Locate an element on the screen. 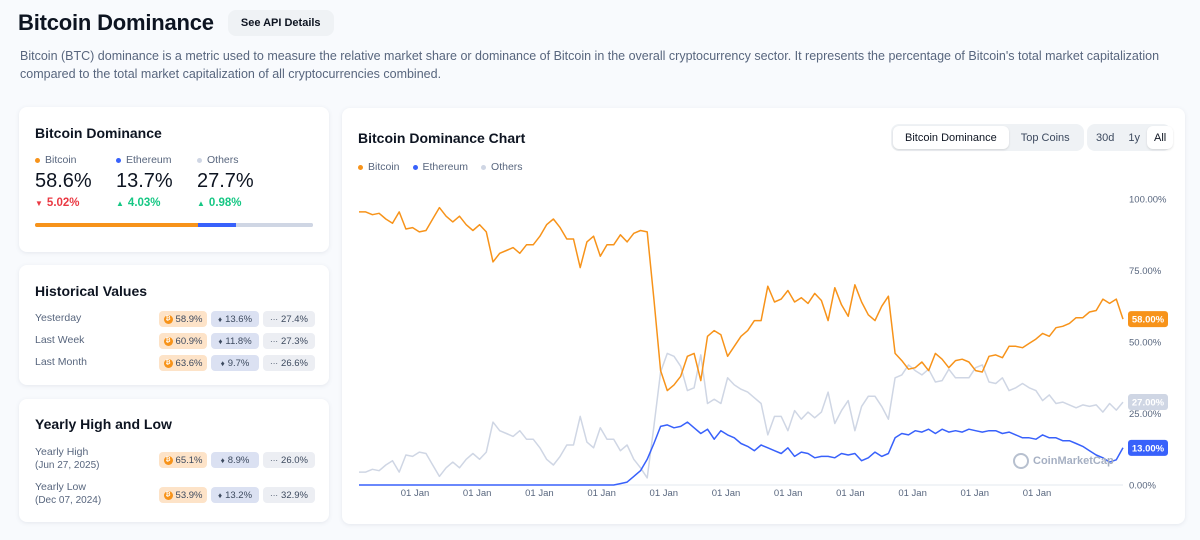 The height and width of the screenshot is (540, 1200). historical-card-title: Historical Values is located at coordinates (91, 291).